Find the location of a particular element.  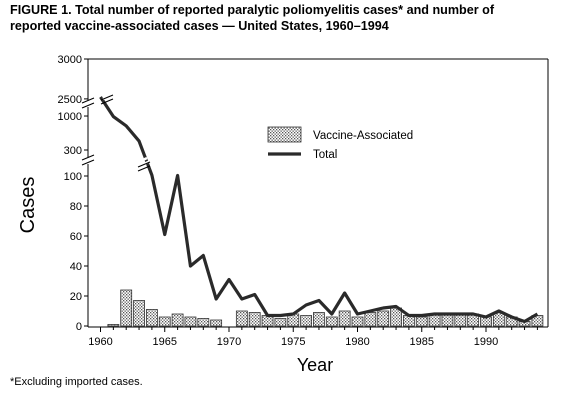

bar-1981 is located at coordinates (370, 319).